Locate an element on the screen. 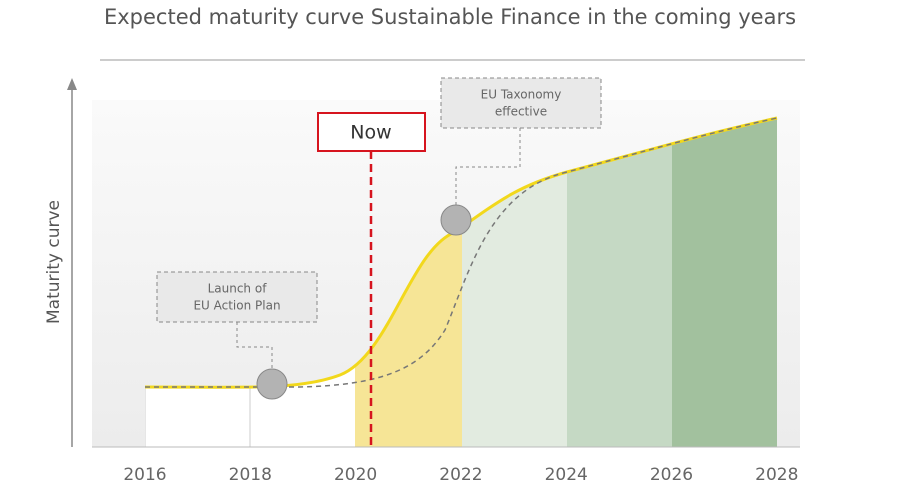 This screenshot has height=489, width=900. x-label: 2018 is located at coordinates (250, 475).